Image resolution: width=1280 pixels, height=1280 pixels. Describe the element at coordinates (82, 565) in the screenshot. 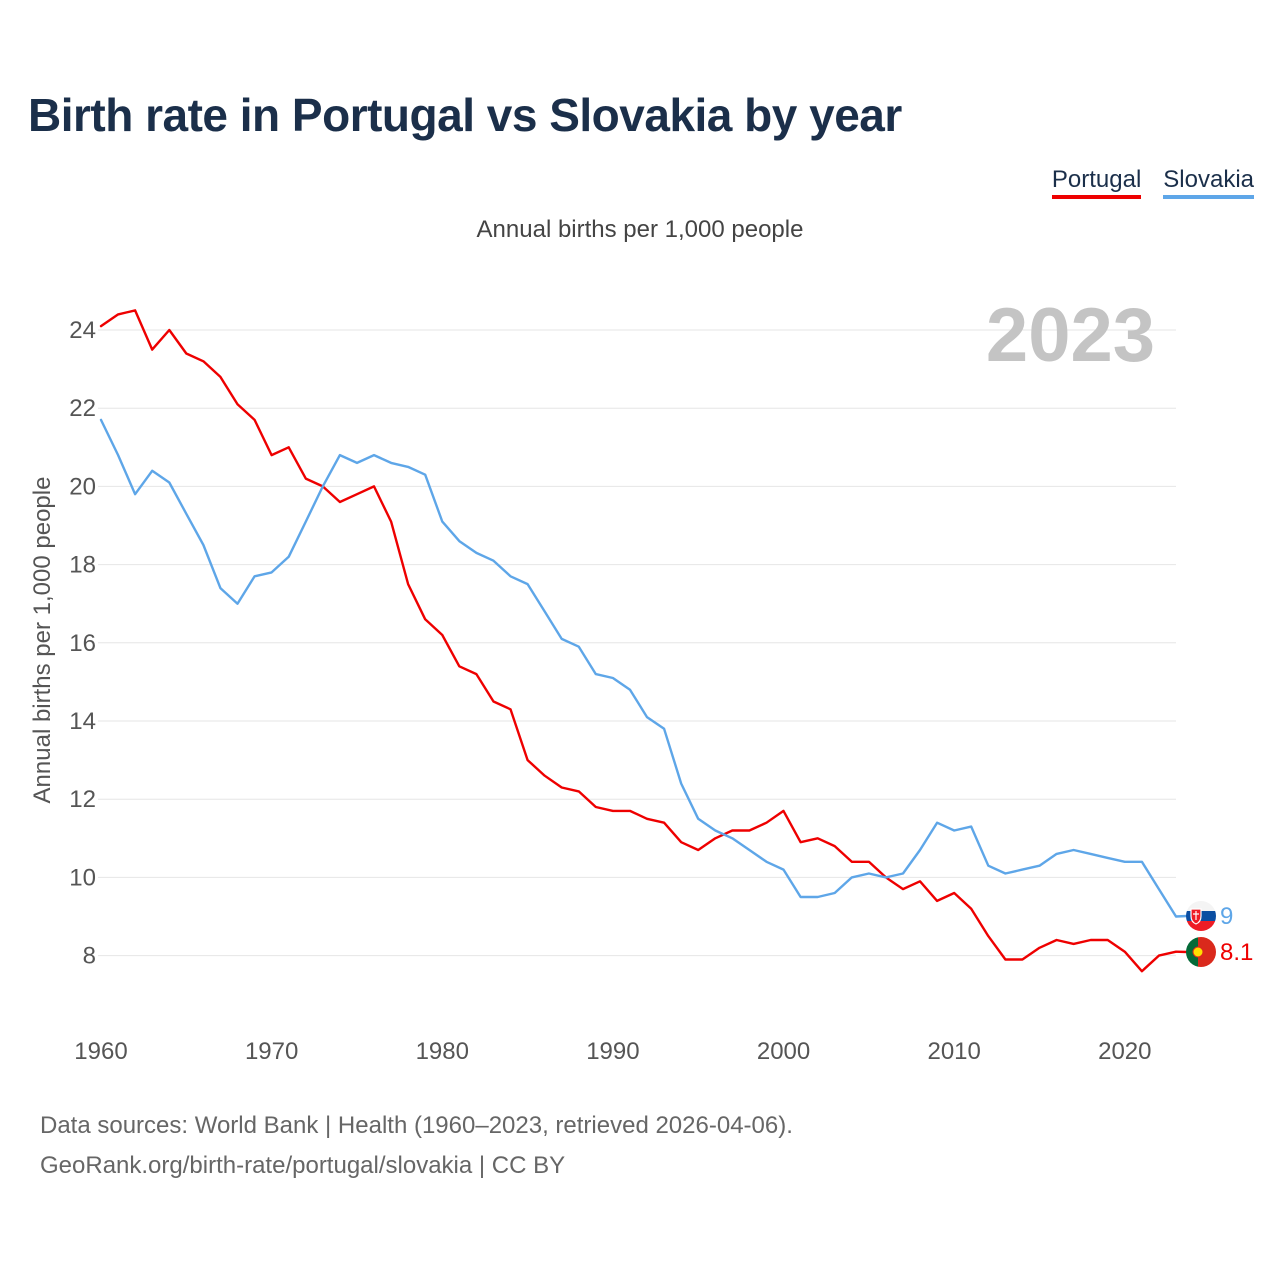

I see `y-tick-label: 18` at that location.